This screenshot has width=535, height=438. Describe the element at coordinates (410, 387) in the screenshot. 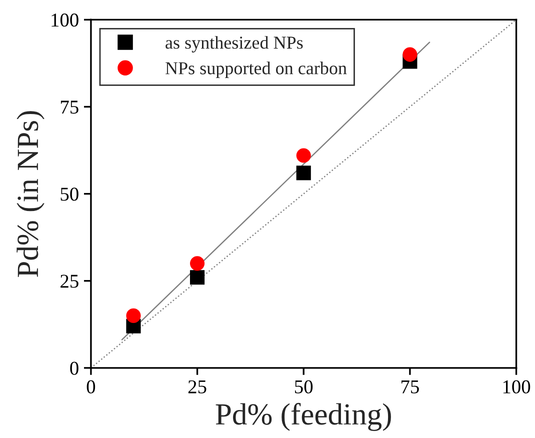

I see `x-tick-label: 75` at that location.